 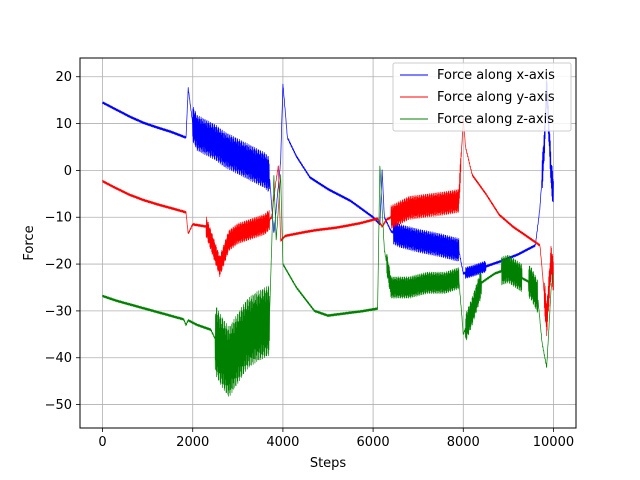 What do you see at coordinates (495, 119) in the screenshot?
I see `legend-label-z: Force along z-axis` at bounding box center [495, 119].